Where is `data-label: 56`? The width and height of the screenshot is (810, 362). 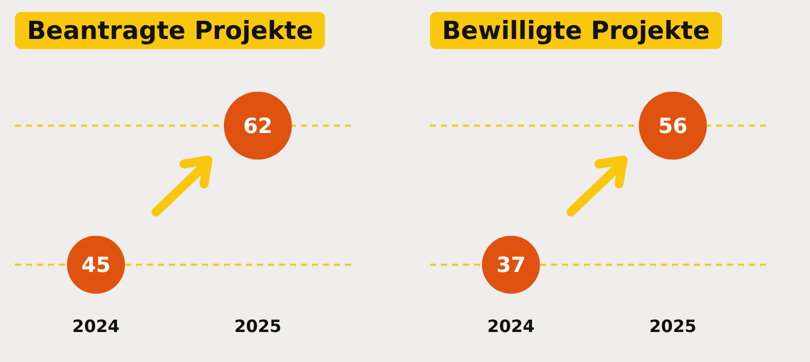
data-label: 56 is located at coordinates (673, 126).